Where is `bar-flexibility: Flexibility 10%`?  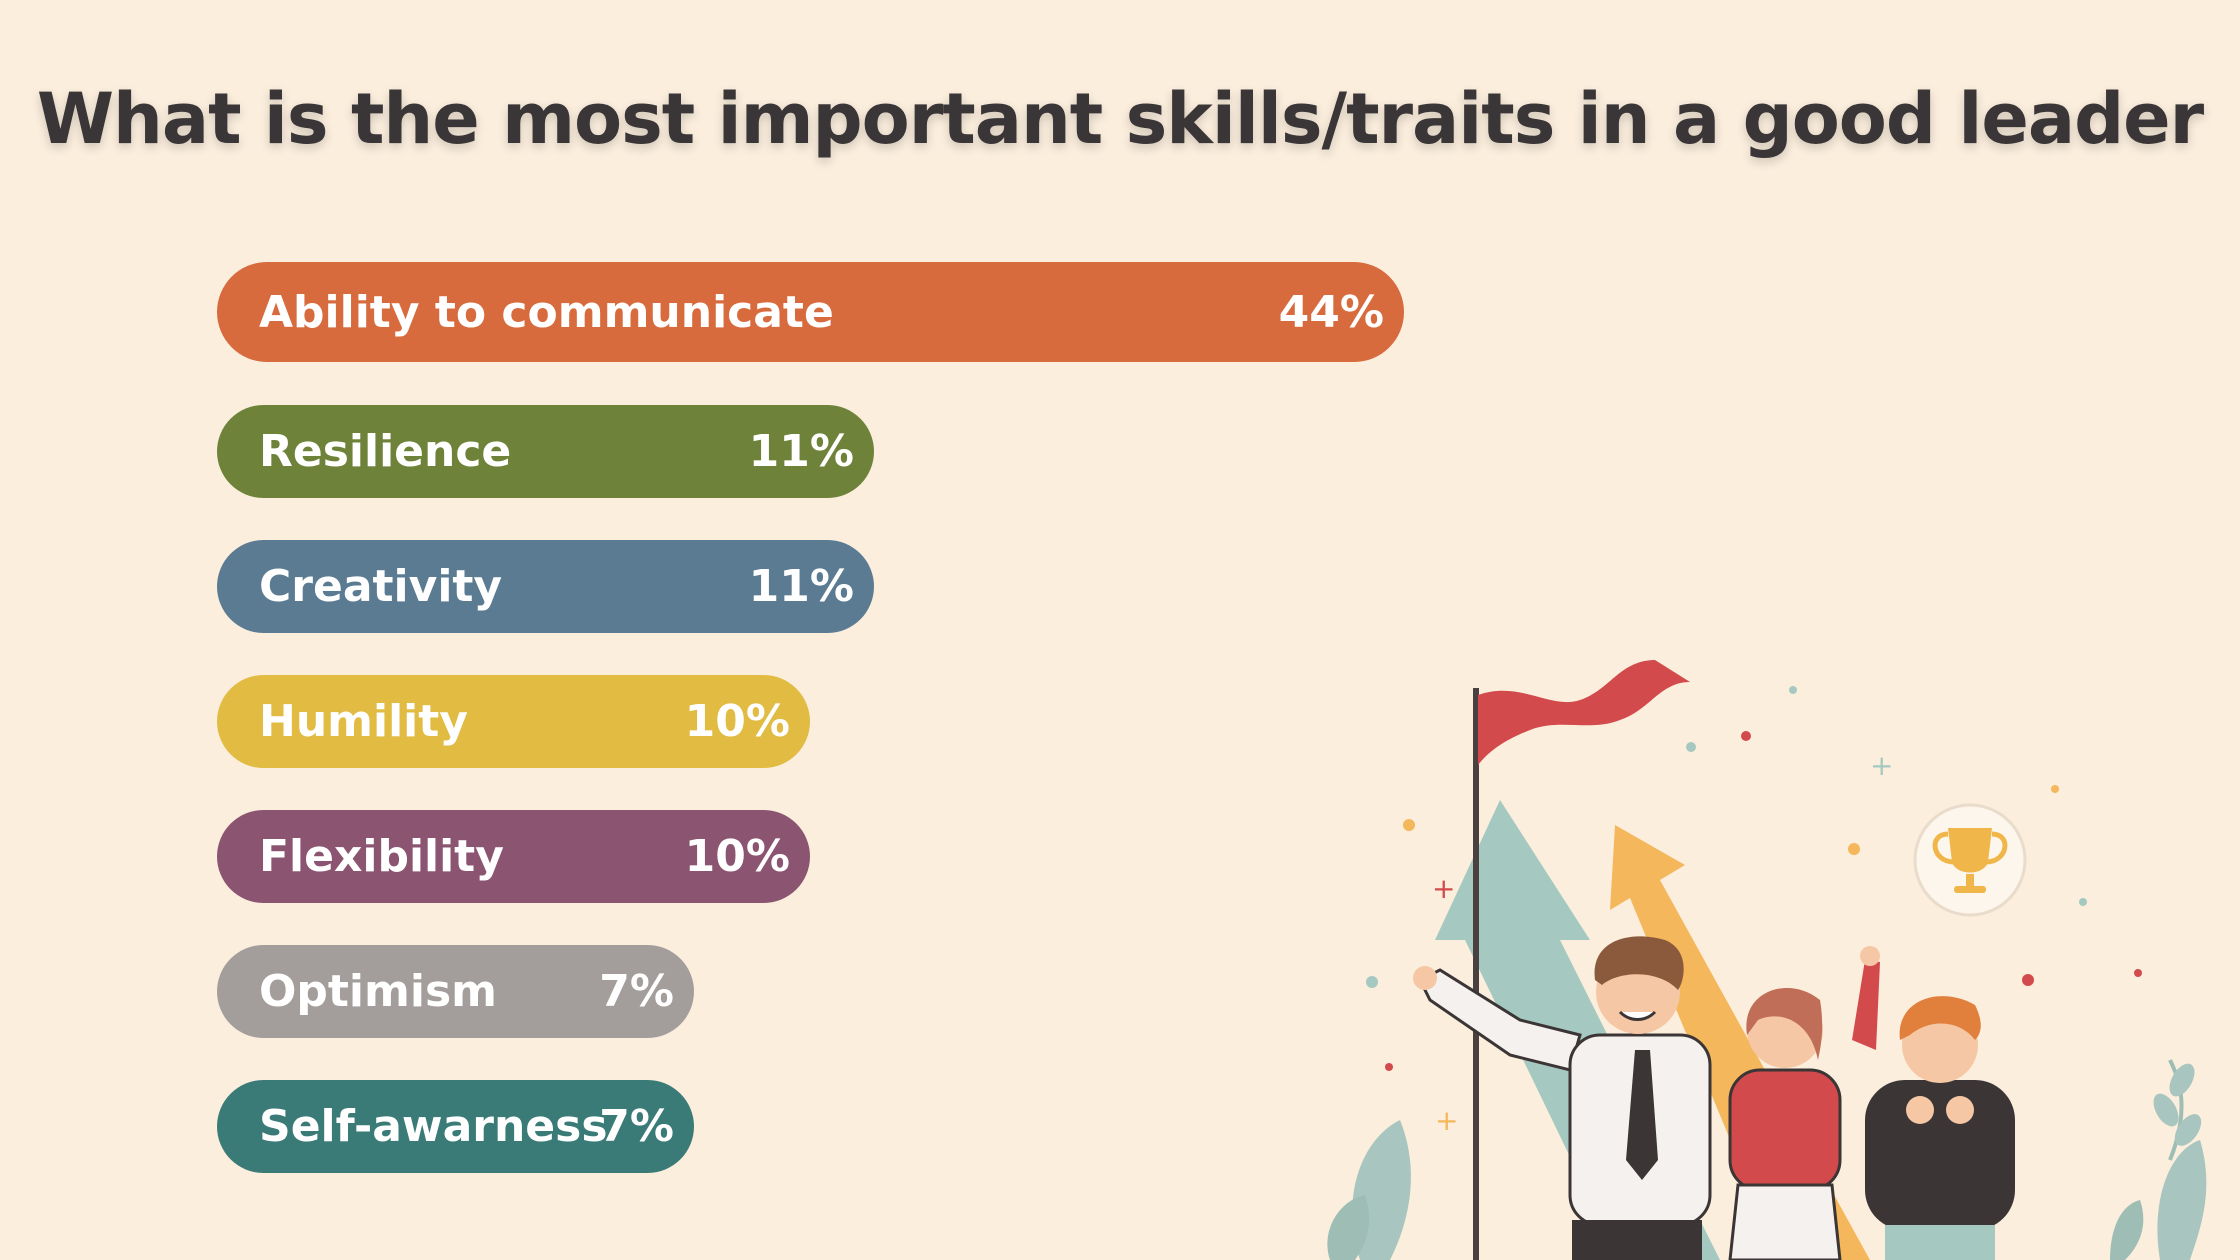
bar-flexibility: Flexibility 10% is located at coordinates (513, 856).